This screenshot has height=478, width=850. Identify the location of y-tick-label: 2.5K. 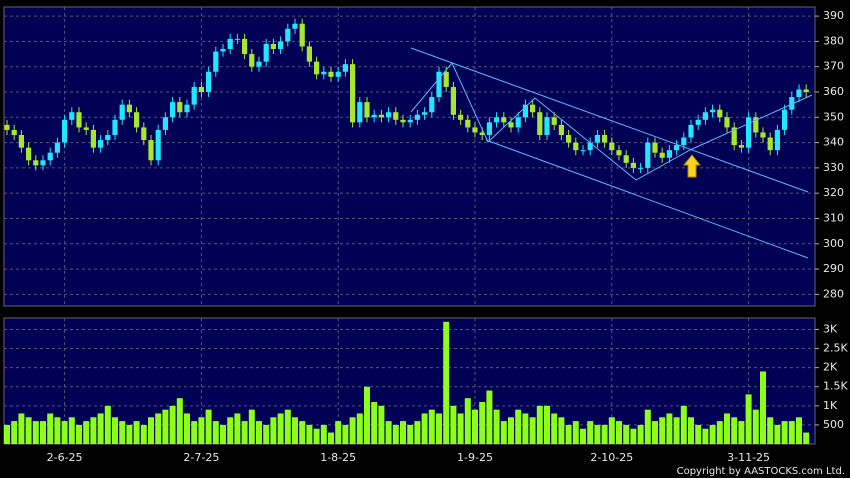
(835, 348).